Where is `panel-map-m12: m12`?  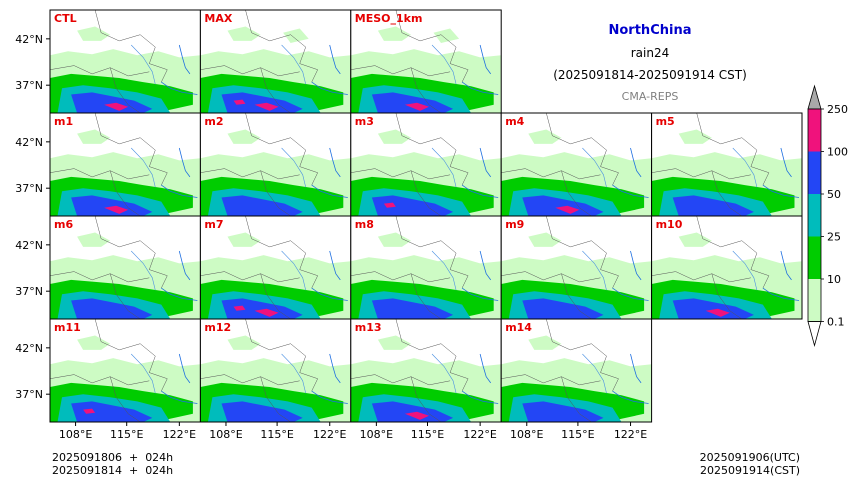 panel-map-m12: m12 is located at coordinates (275, 370).